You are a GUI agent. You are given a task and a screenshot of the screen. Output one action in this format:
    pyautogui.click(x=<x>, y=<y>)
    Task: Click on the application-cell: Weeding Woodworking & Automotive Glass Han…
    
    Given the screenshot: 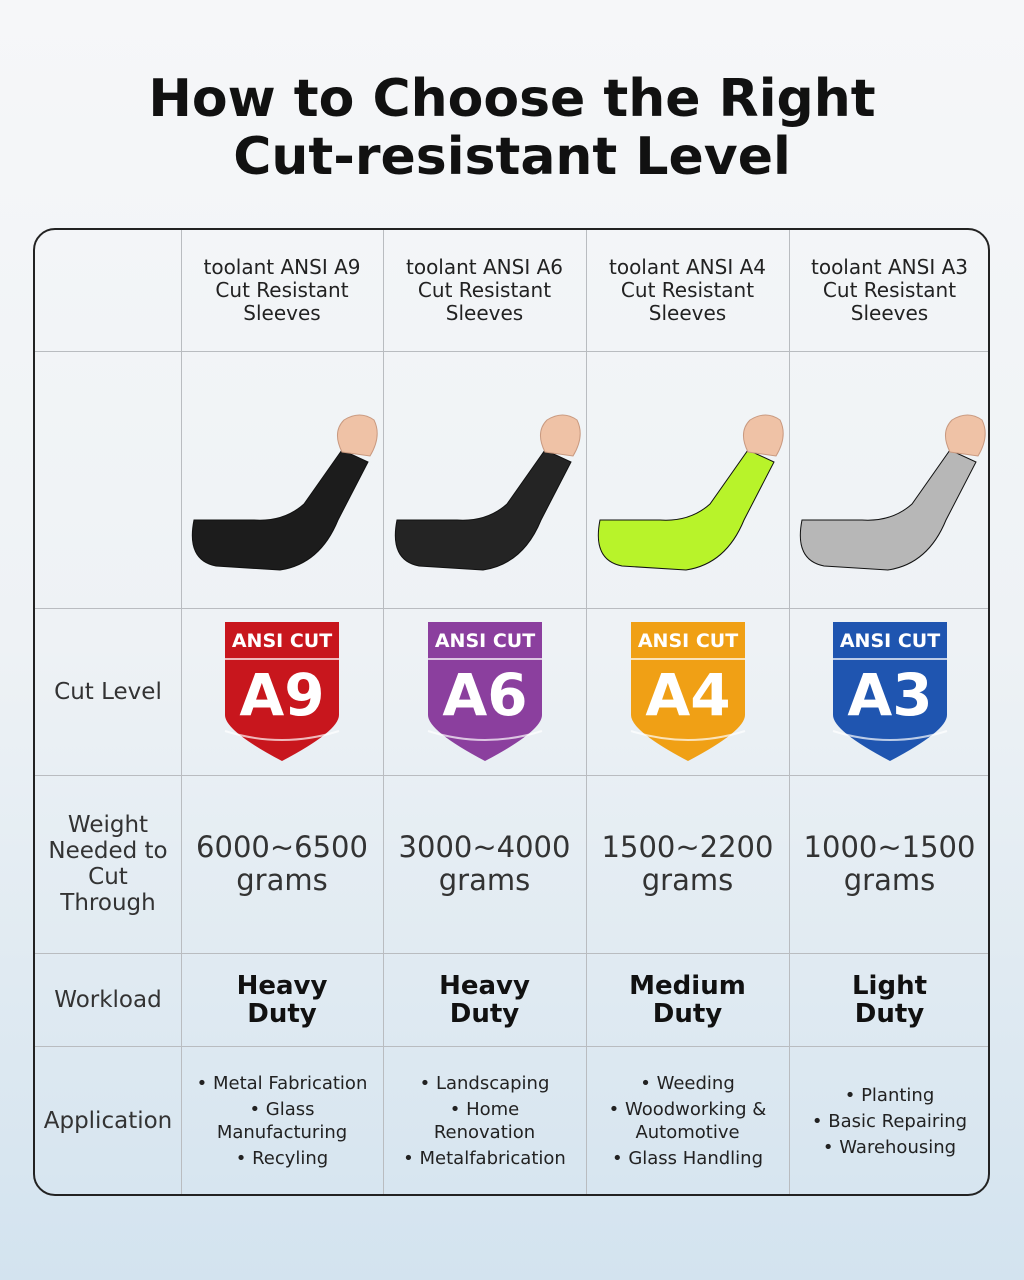 What is the action you would take?
    pyautogui.click(x=687, y=1121)
    